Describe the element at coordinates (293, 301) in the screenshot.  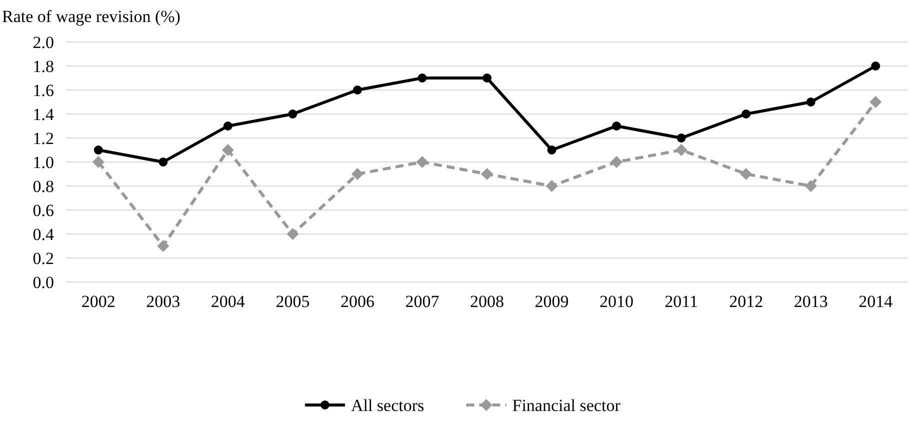
I see `x-tick-label: 2005` at that location.